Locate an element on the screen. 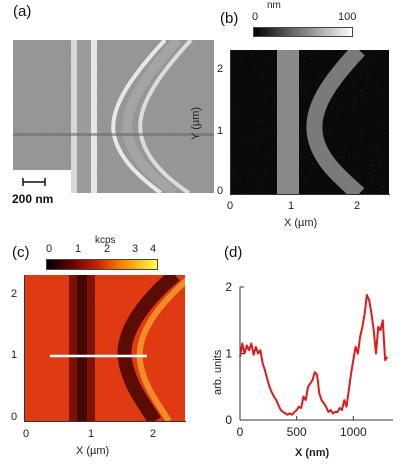 The height and width of the screenshot is (468, 415). b-xtick-2: 2 is located at coordinates (357, 206).